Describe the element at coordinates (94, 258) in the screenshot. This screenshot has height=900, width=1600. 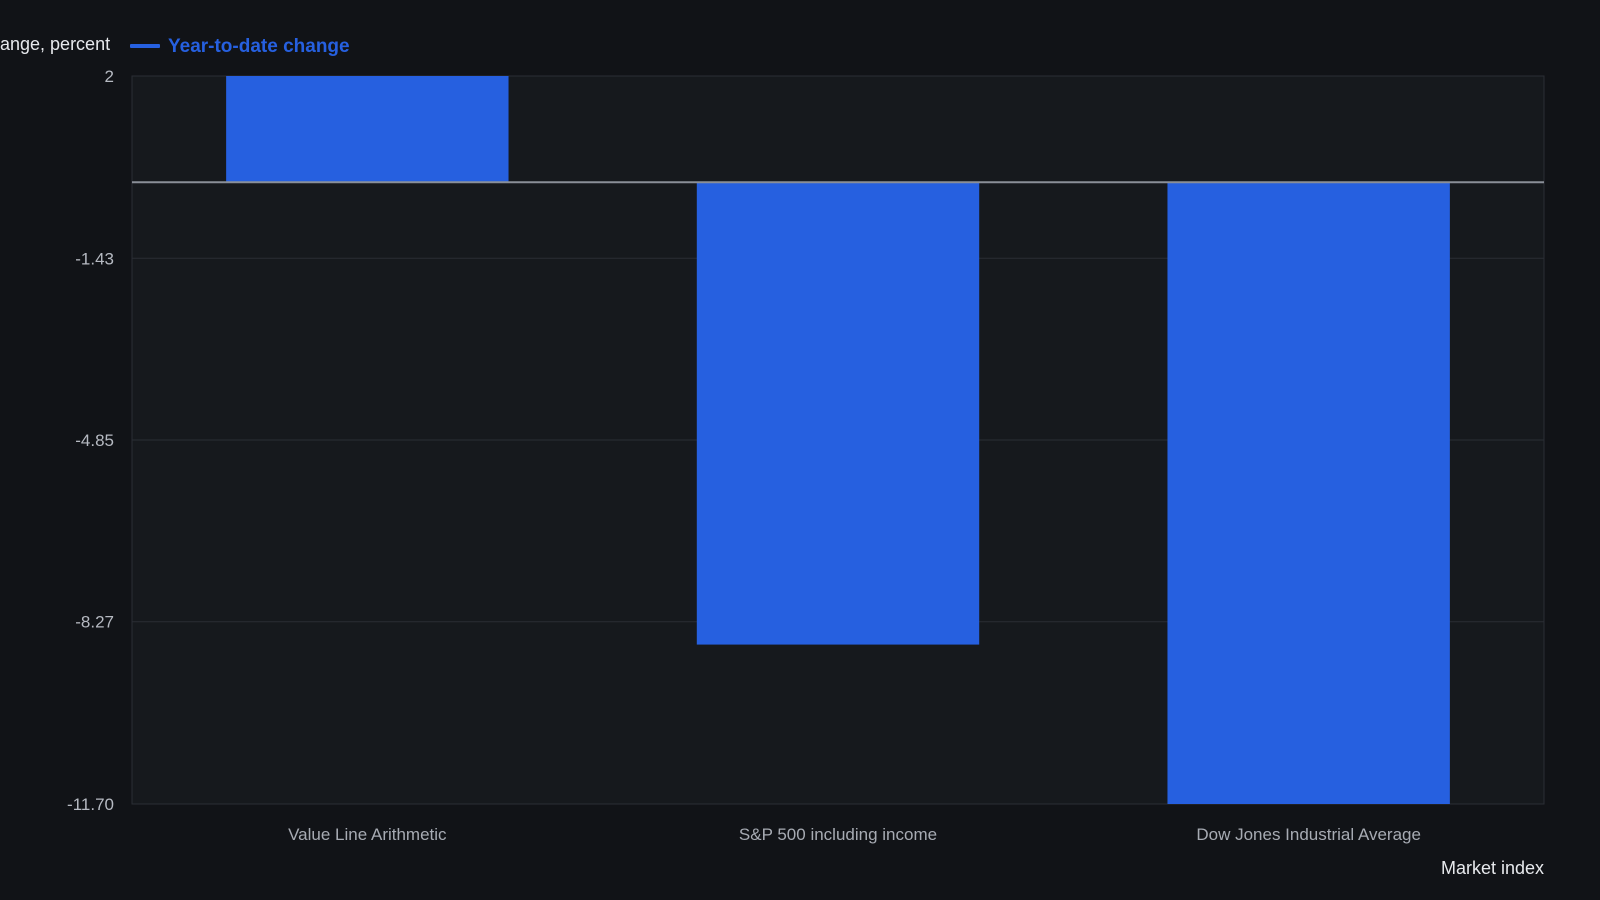
I see `y-tick-label: -1.43` at that location.